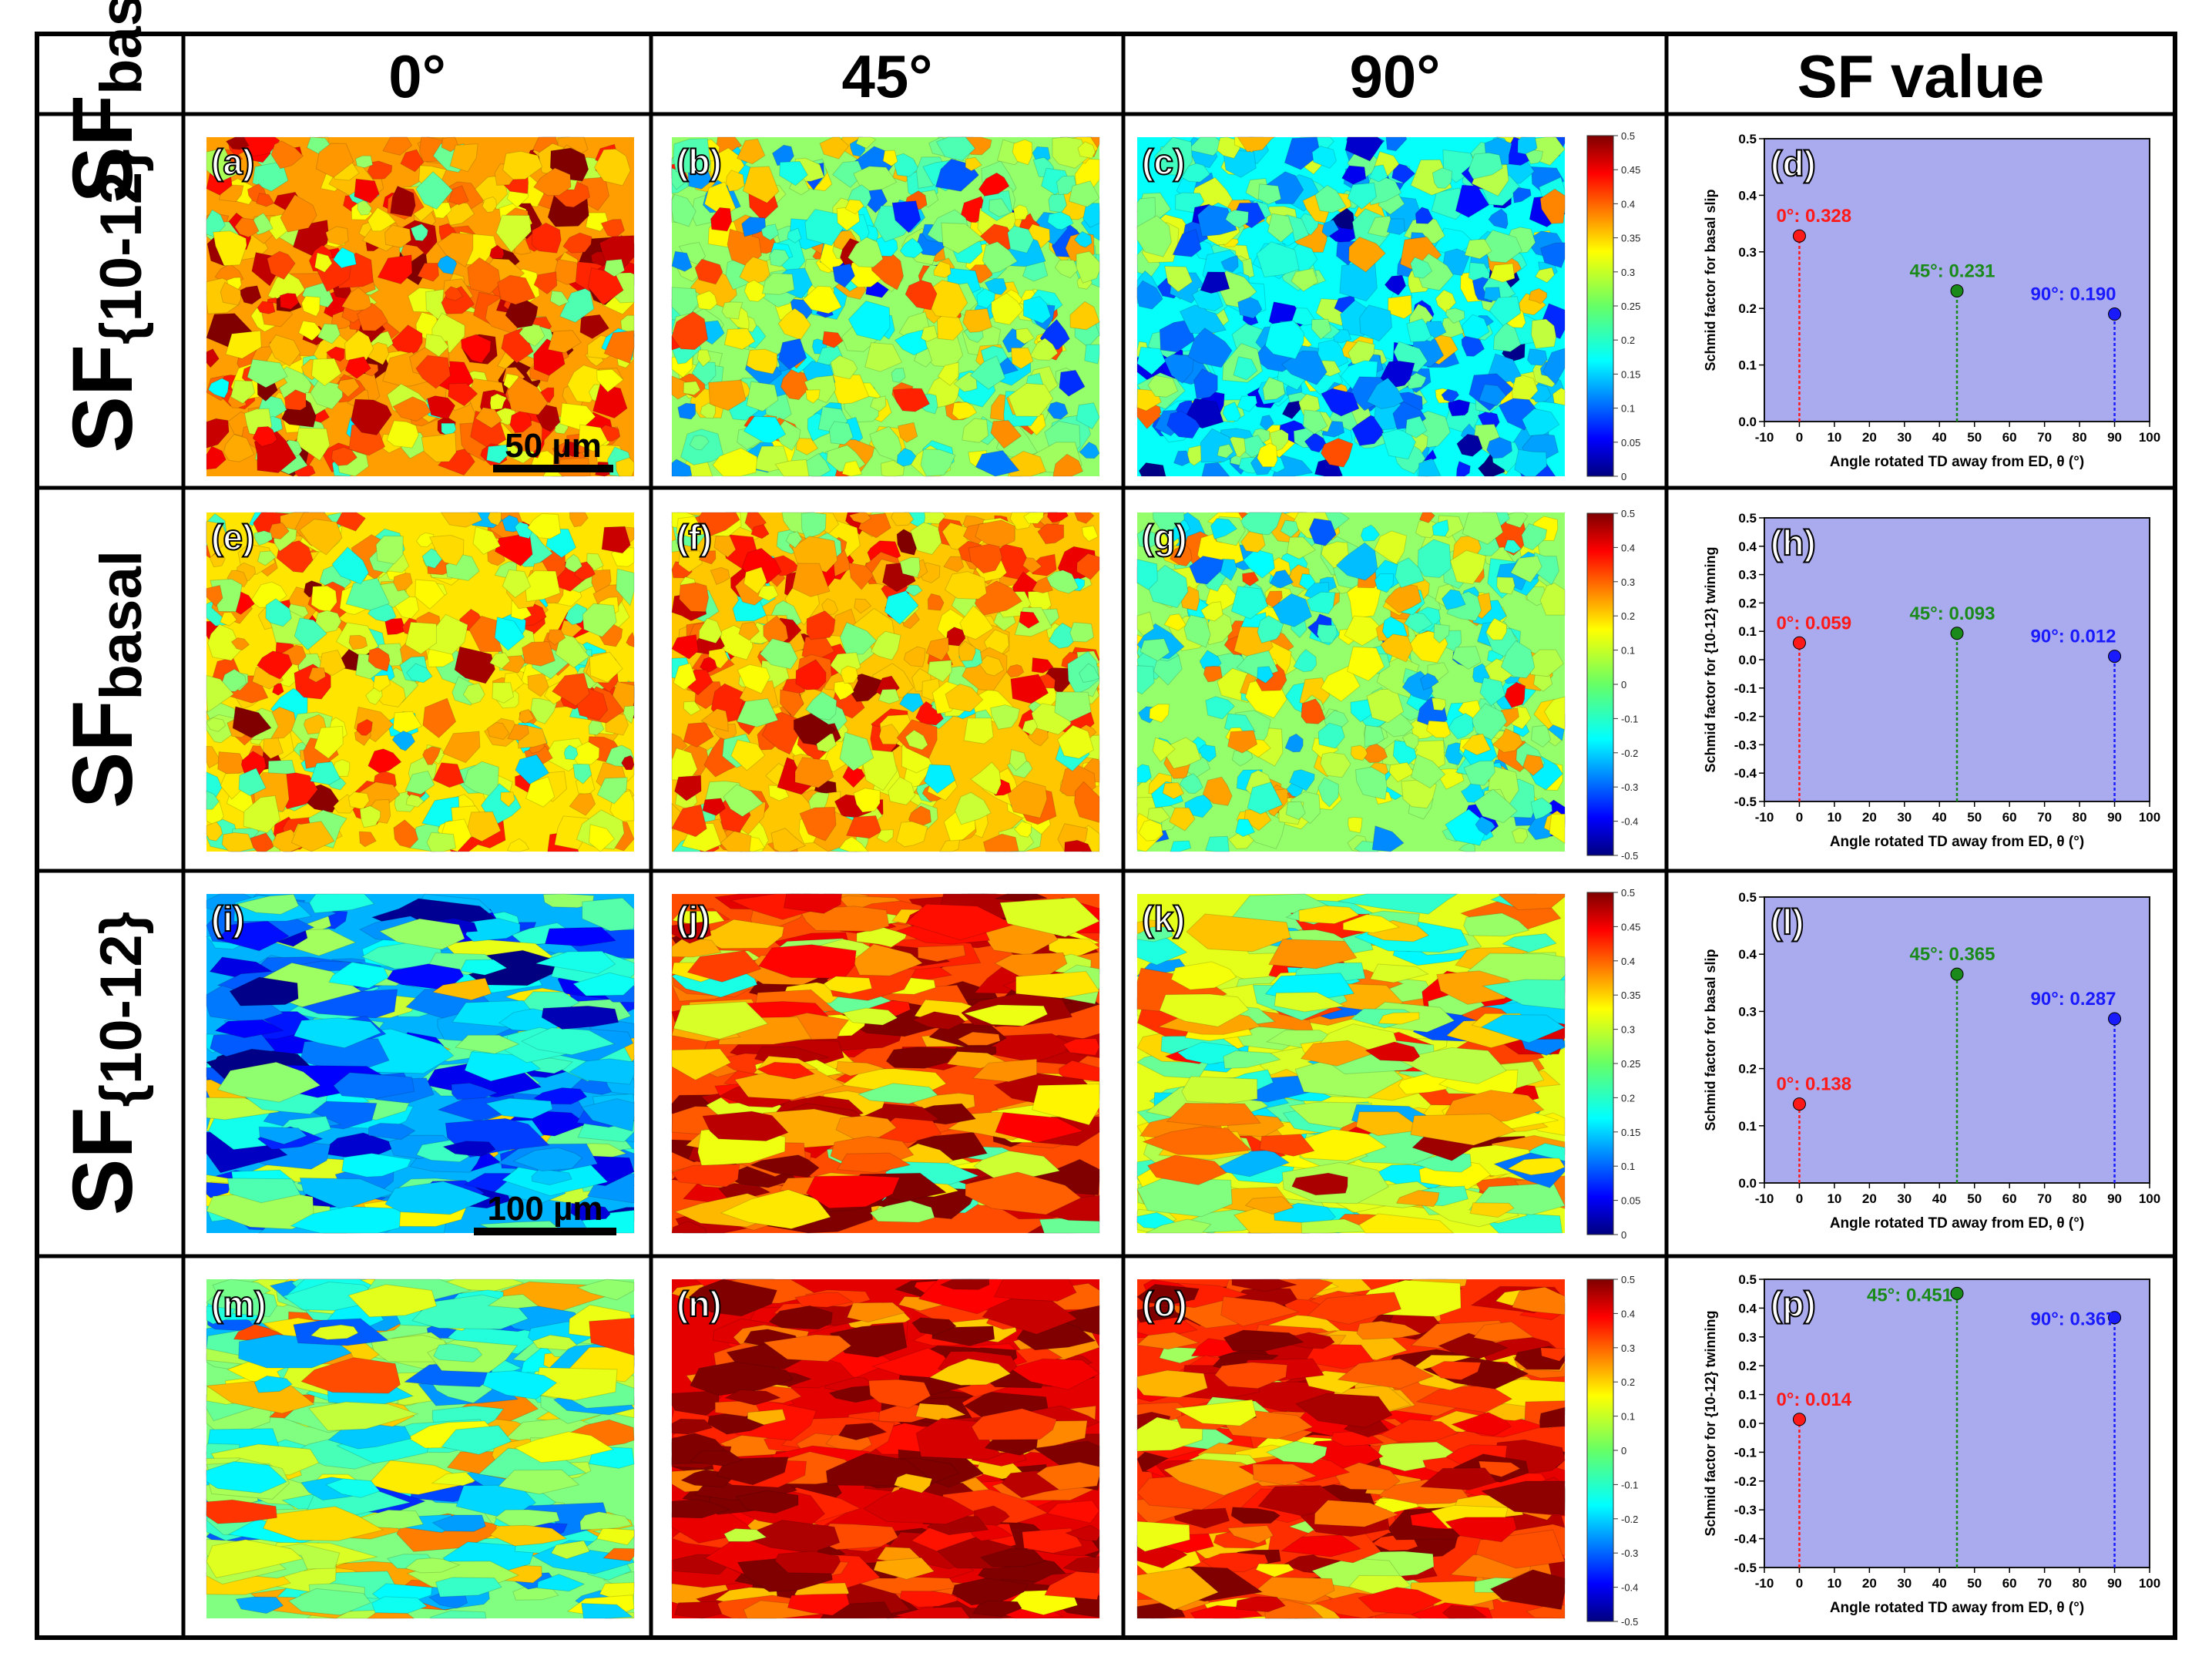  I want to click on colorbar-tick-label: 0.2, so click(1628, 1382).